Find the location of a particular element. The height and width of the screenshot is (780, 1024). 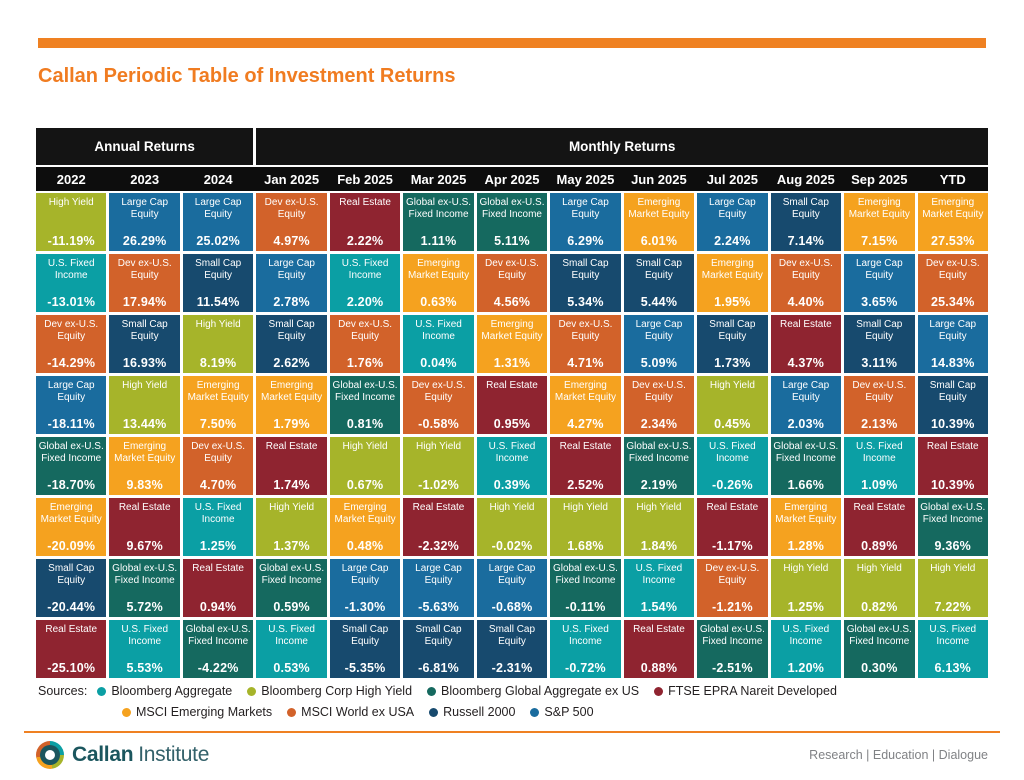

return-value: 0.94% is located at coordinates (218, 607).